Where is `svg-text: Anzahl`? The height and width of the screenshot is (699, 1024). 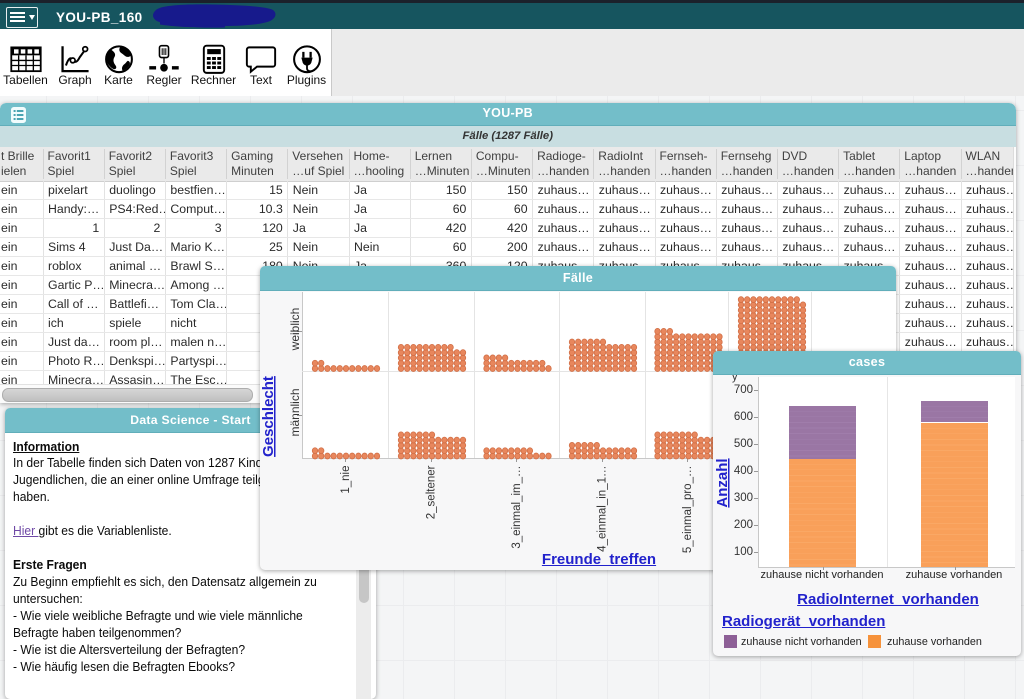
svg-text: Anzahl is located at coordinates (722, 482).